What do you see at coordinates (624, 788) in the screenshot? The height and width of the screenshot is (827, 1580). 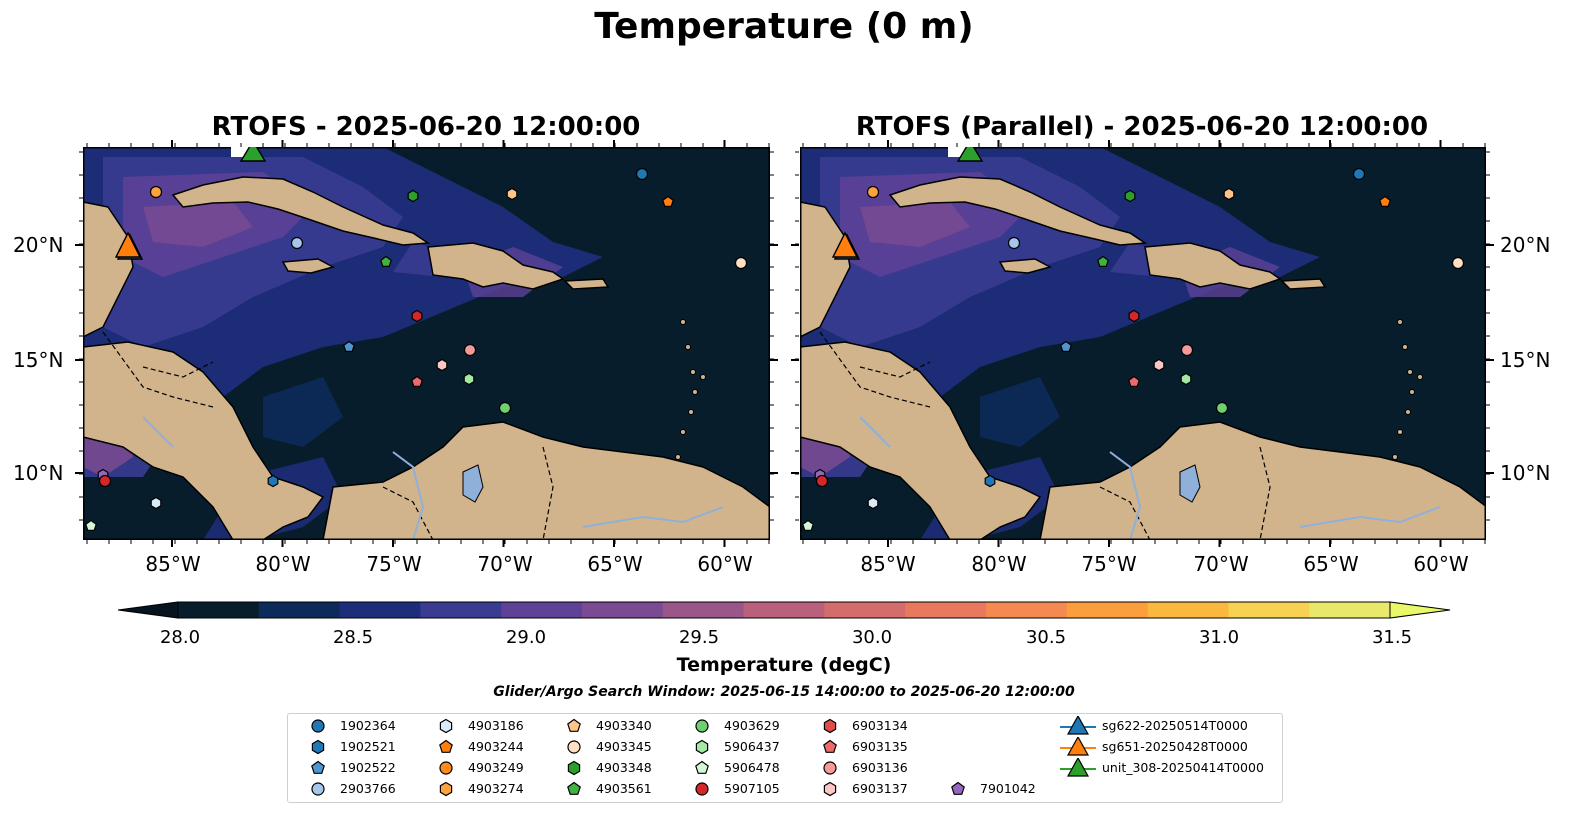 I see `legend-label: 4903561` at bounding box center [624, 788].